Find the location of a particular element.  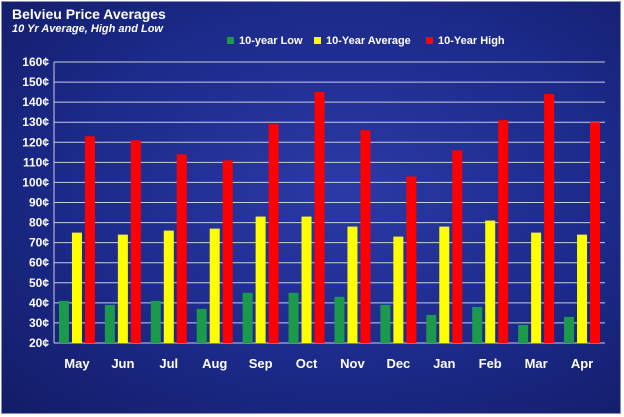

legend-item-low: 10-year Low is located at coordinates (265, 41).